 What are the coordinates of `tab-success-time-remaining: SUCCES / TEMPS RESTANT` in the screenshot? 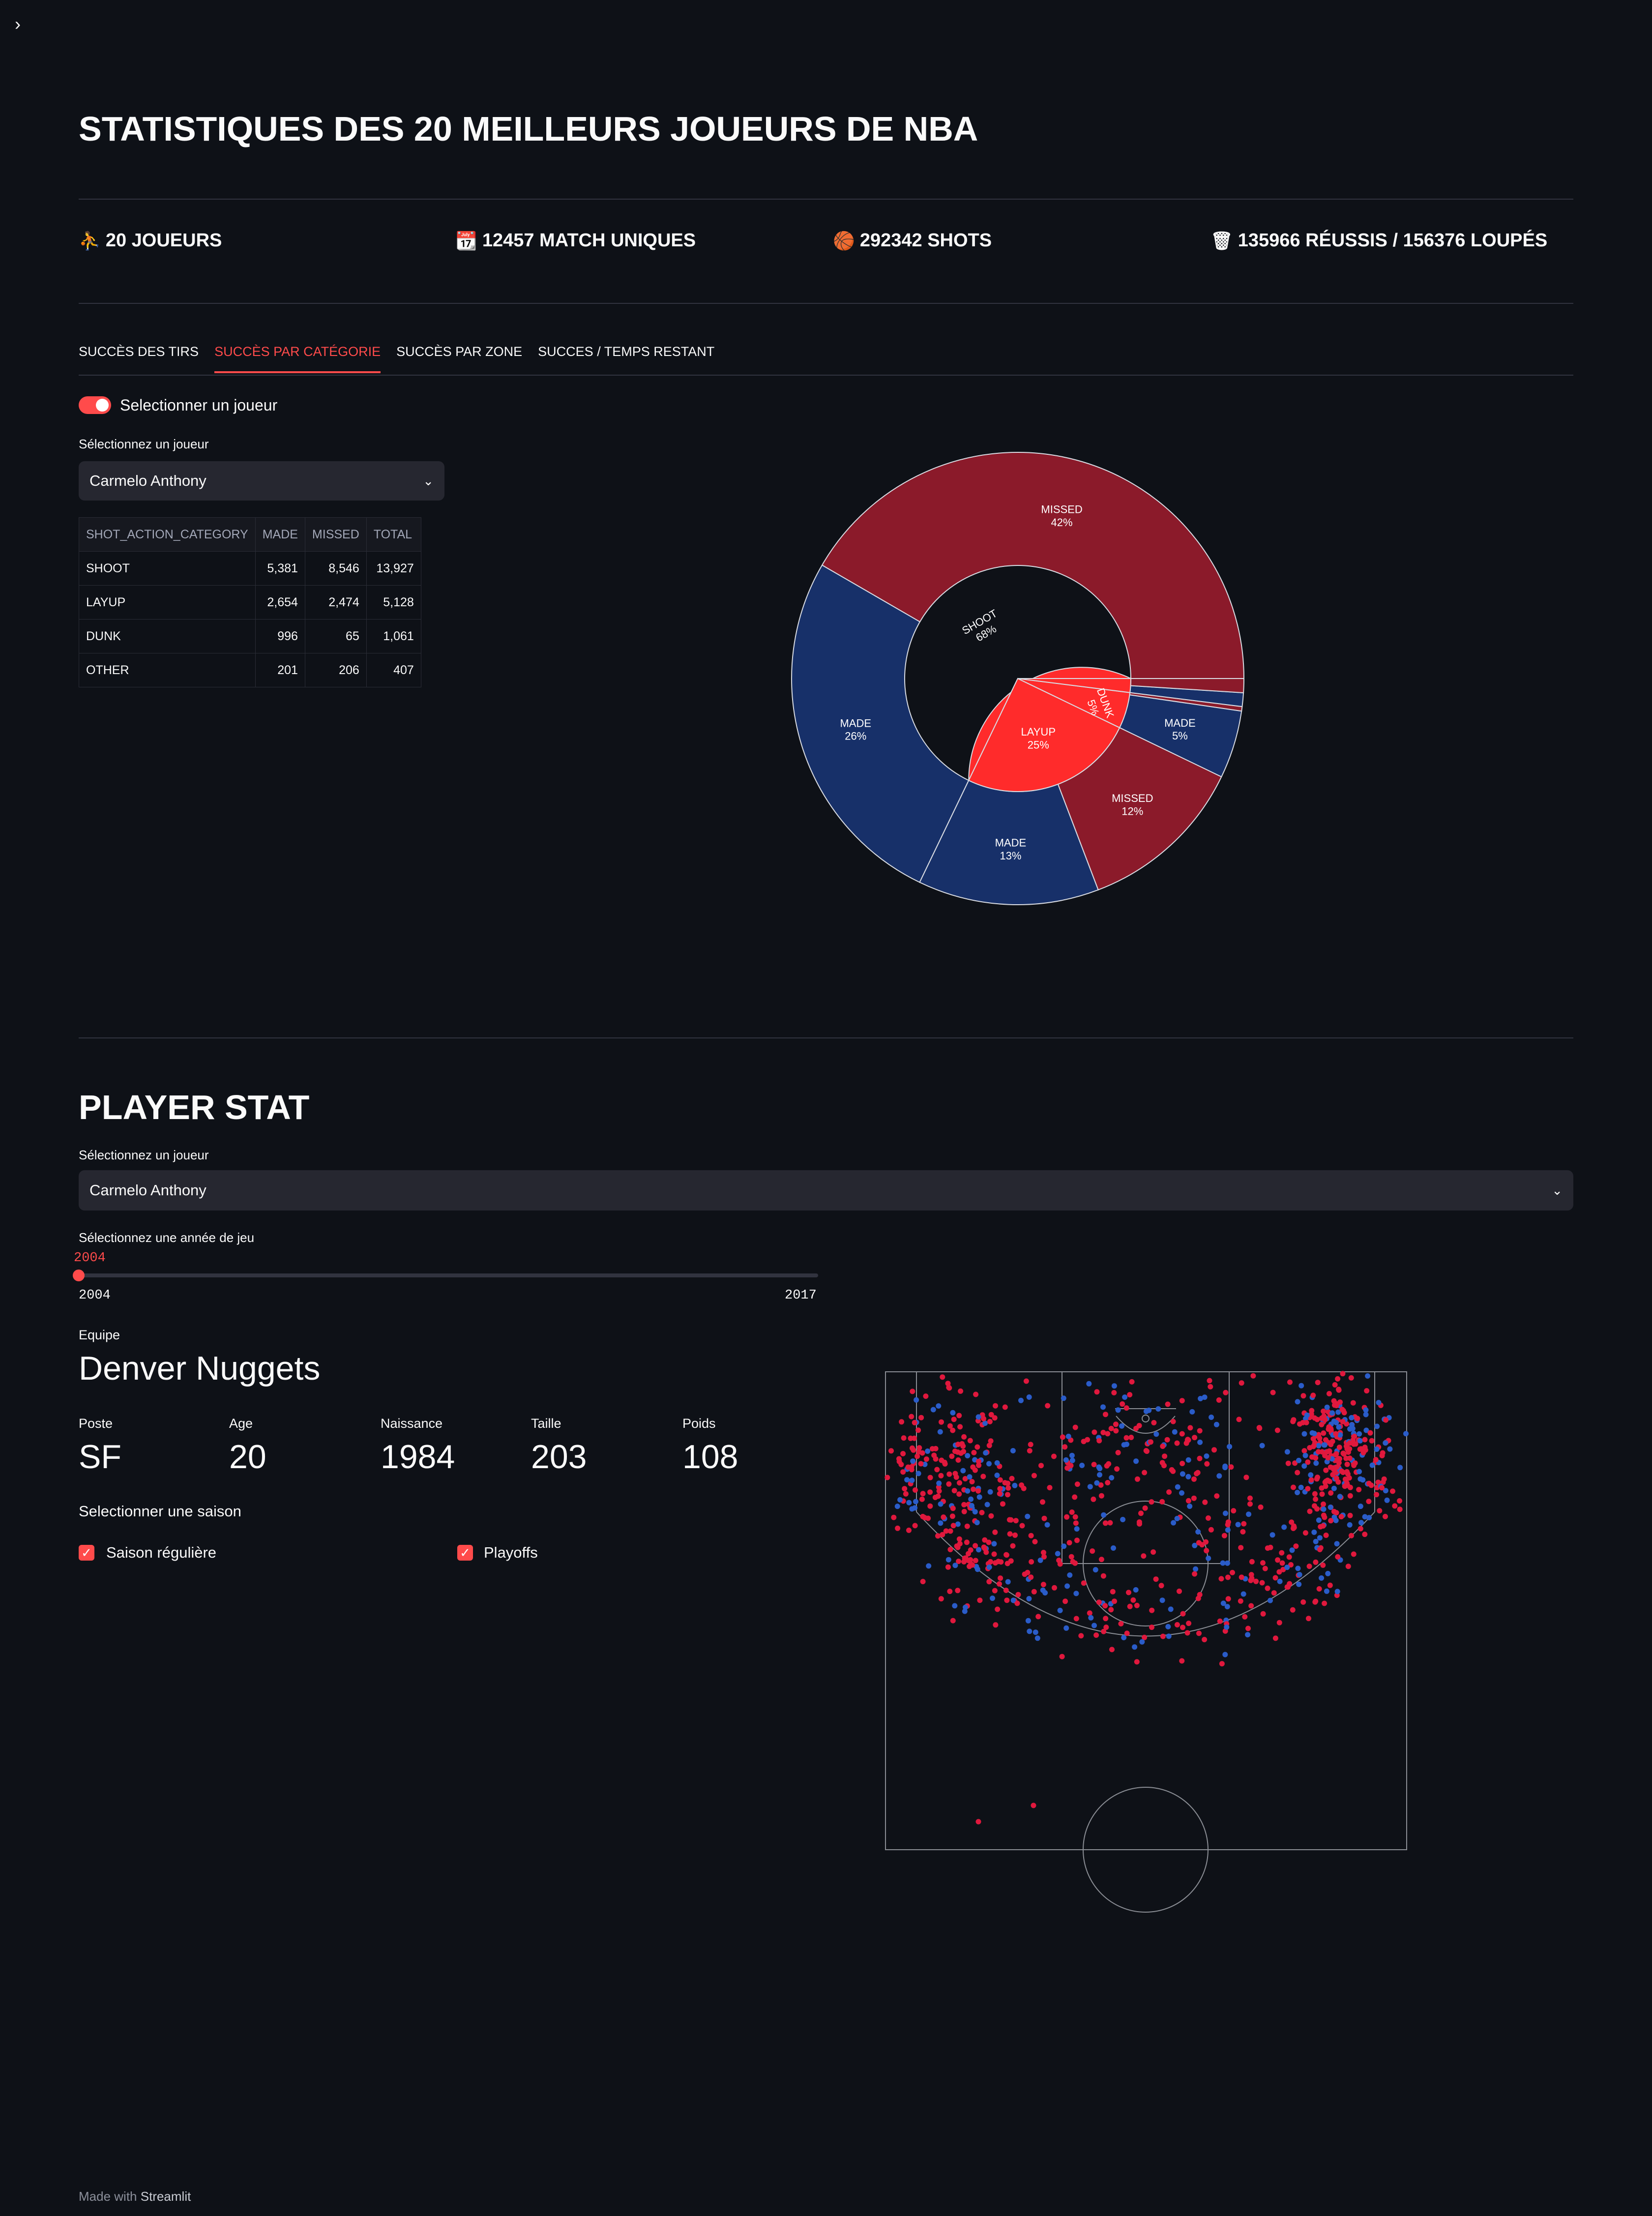 It's located at (626, 351).